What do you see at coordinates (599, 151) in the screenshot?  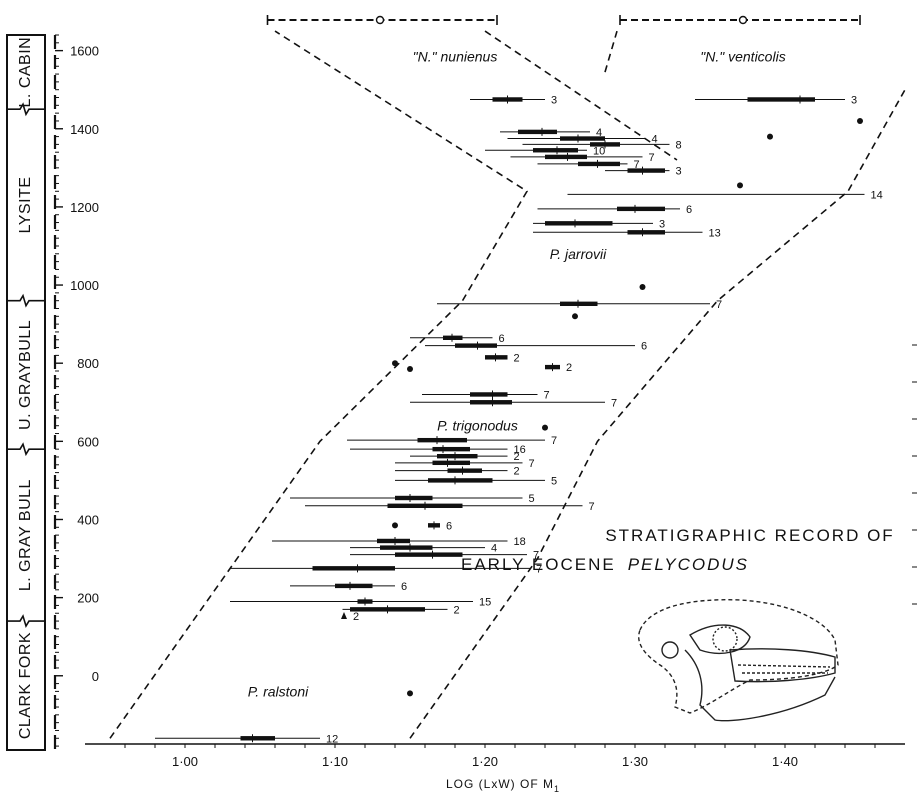 I see `sample-size-label: 10` at bounding box center [599, 151].